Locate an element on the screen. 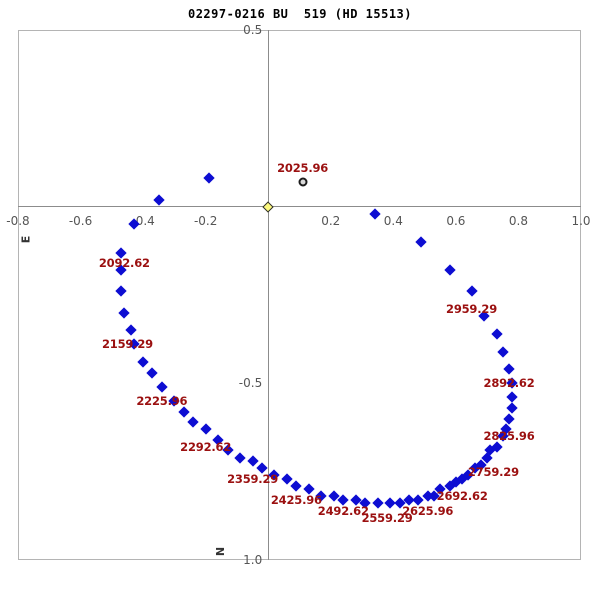 The image size is (600, 600). x-tick-label: -0.6 is located at coordinates (80, 220).